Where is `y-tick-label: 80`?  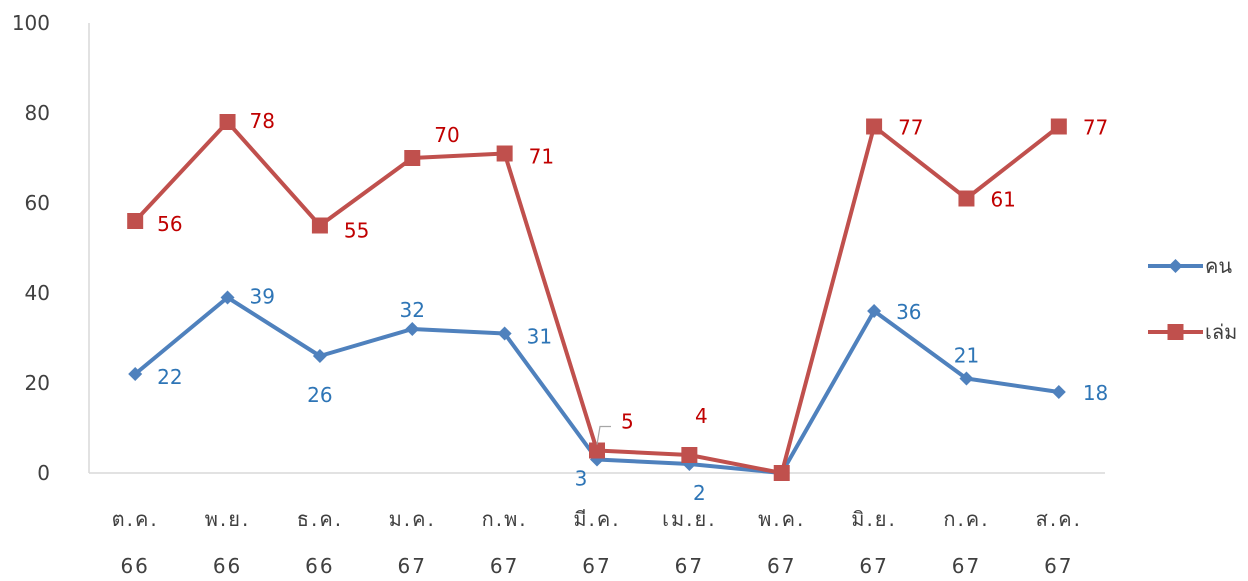 y-tick-label: 80 is located at coordinates (37, 113).